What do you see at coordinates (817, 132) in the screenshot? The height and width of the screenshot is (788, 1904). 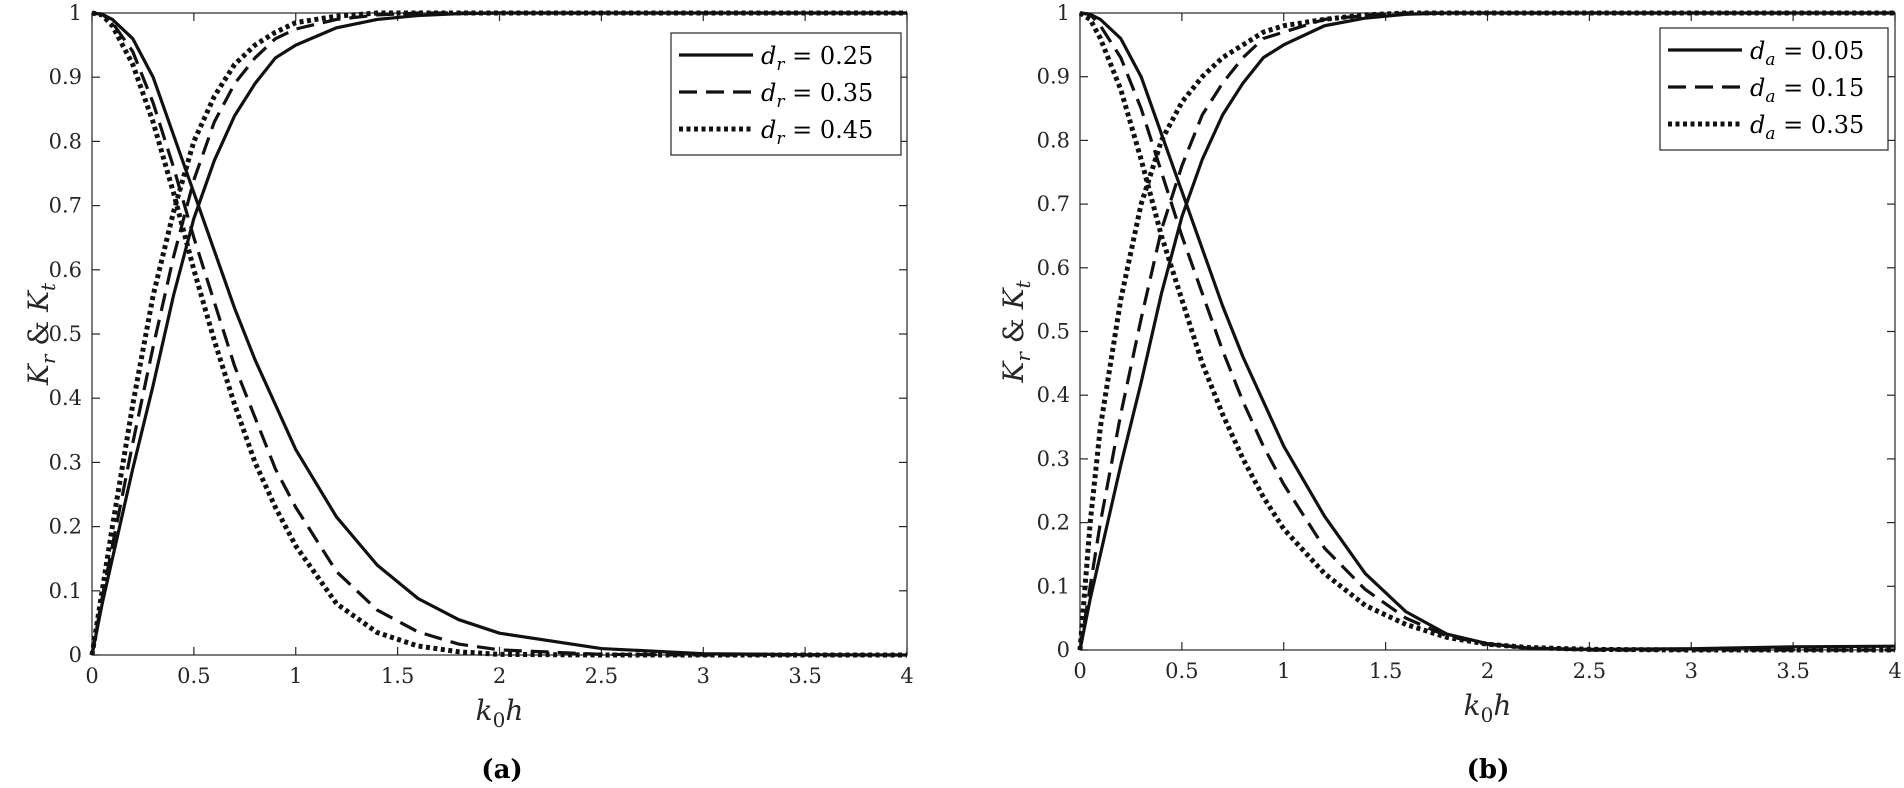 I see `legend-label-3: dr = 0.45` at bounding box center [817, 132].